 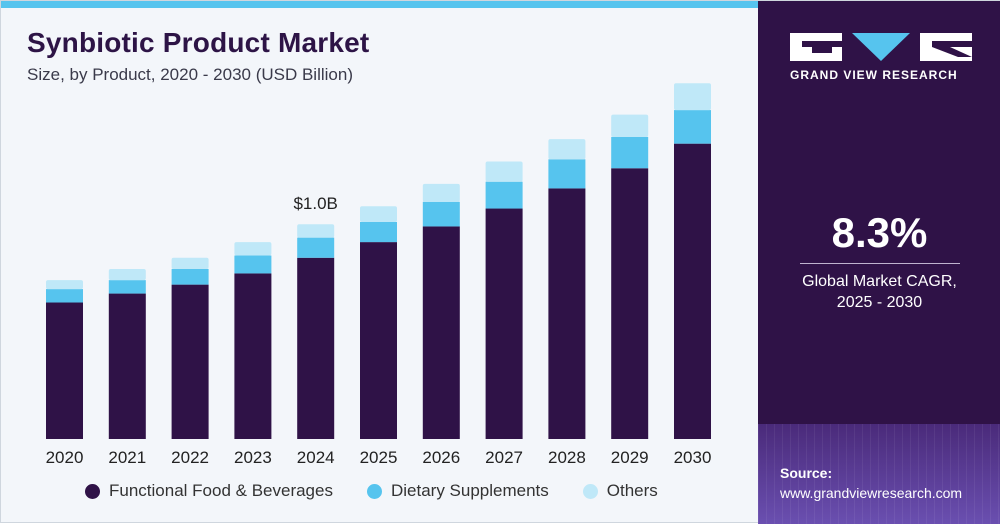 What do you see at coordinates (879, 292) in the screenshot?
I see `cagr-label: Global Market CAGR, 2025 - 2030` at bounding box center [879, 292].